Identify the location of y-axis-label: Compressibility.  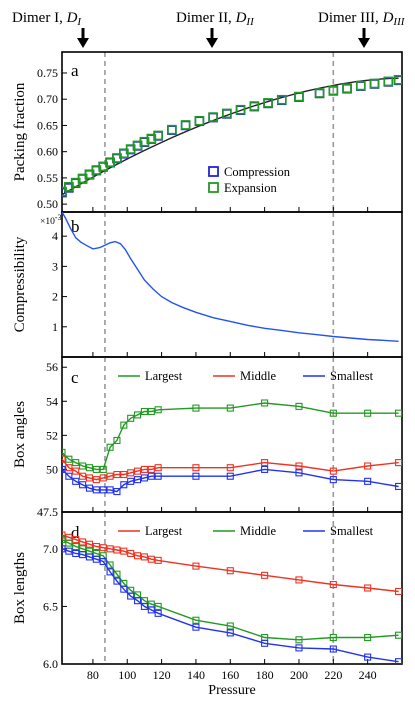
(20, 284).